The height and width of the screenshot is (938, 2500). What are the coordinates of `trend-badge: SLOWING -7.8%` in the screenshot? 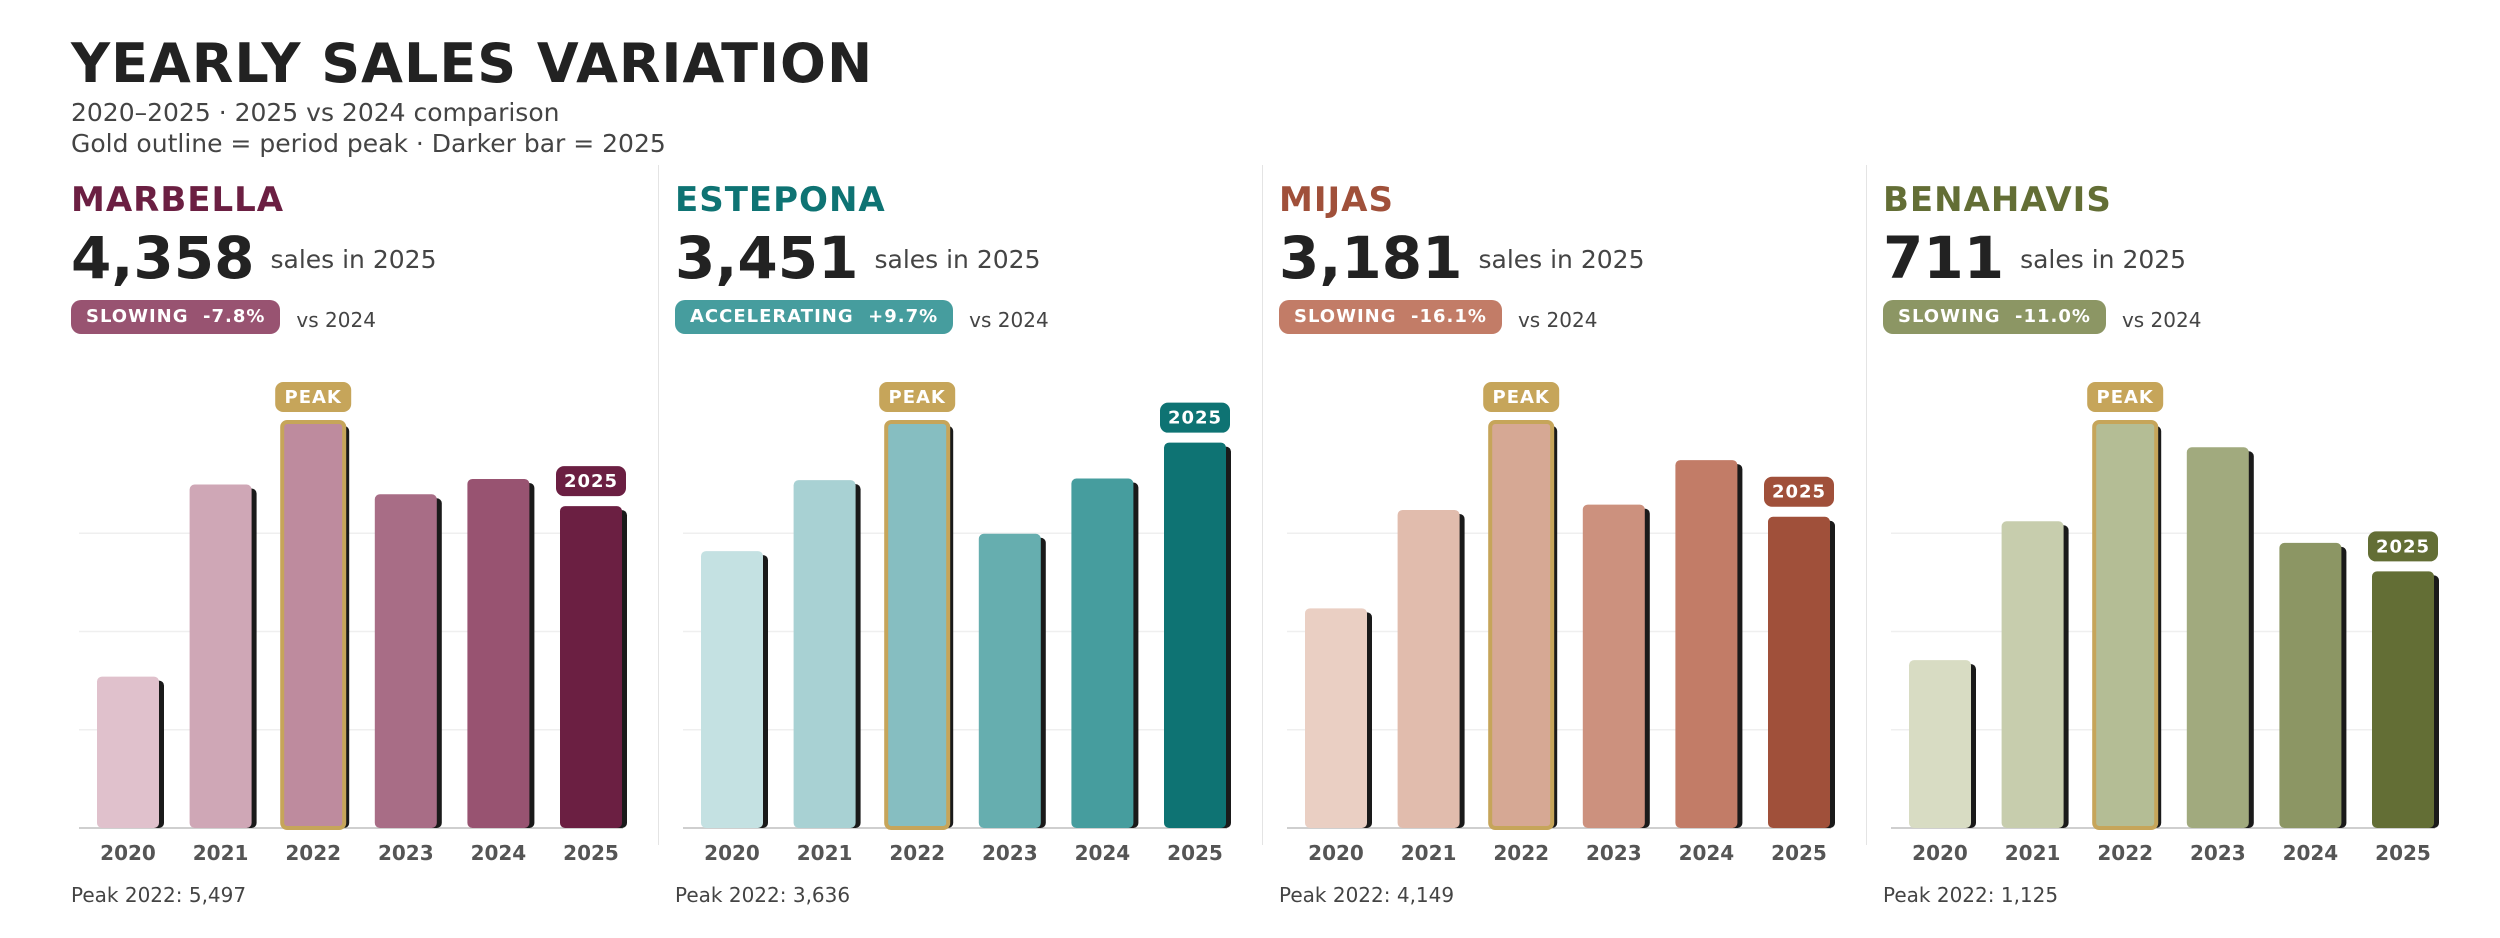 It's located at (176, 317).